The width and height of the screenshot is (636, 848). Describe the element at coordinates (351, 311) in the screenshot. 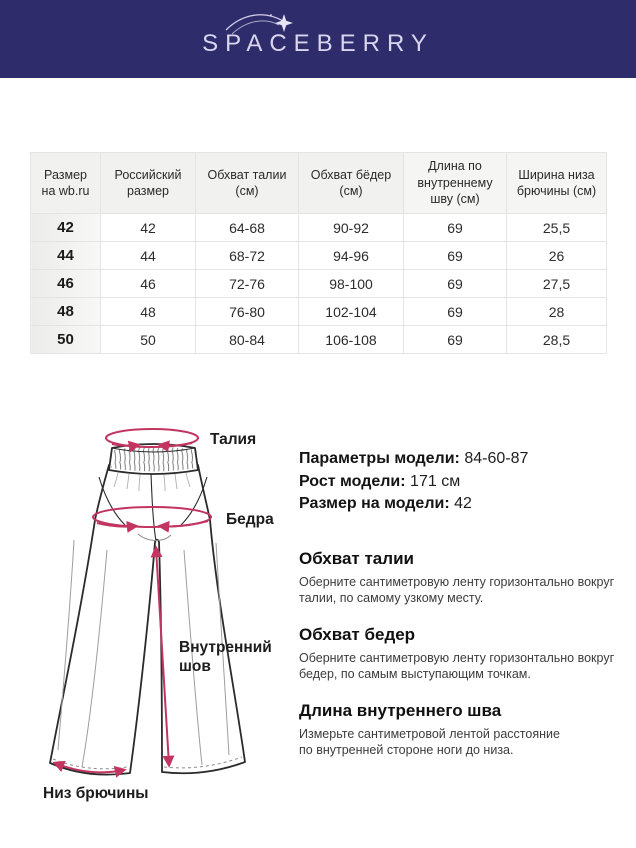

I see `cell-hips: 102-104` at that location.